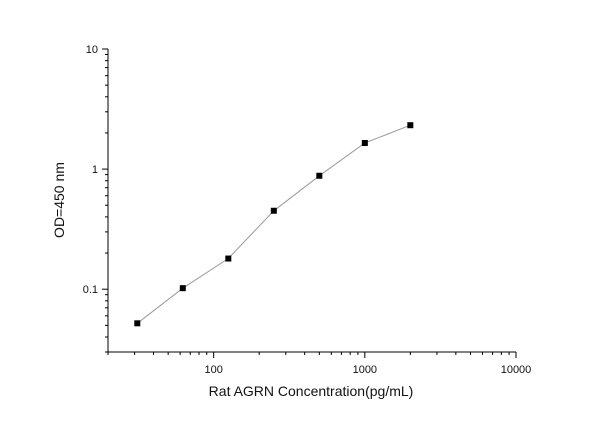 The height and width of the screenshot is (426, 600). Describe the element at coordinates (92, 50) in the screenshot. I see `y-tick-label: 10` at that location.